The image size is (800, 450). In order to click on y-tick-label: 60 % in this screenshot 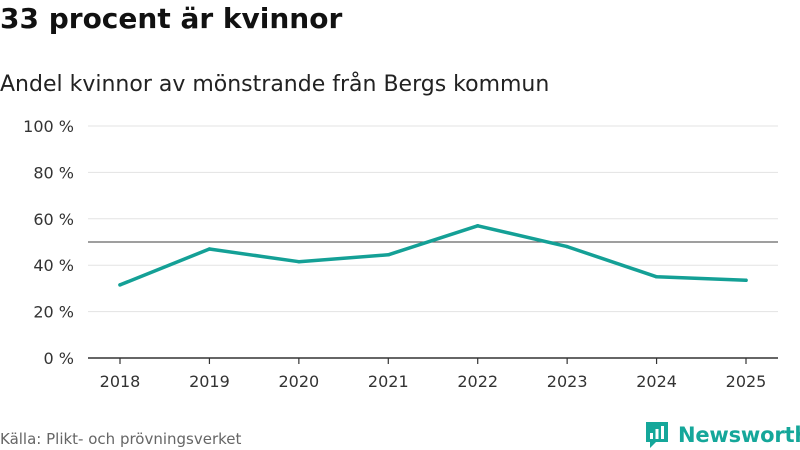, I will do `click(53, 219)`.